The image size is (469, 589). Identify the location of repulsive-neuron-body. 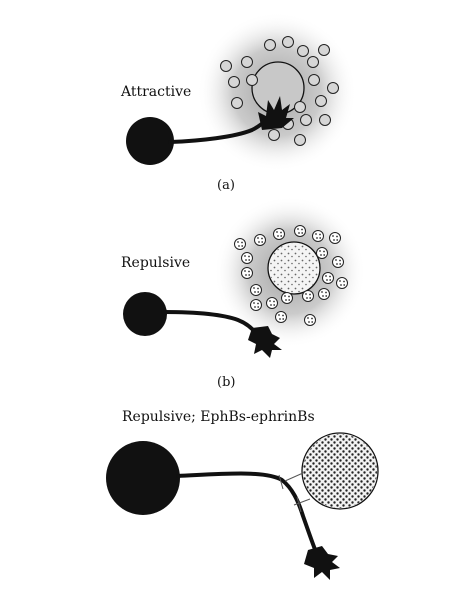
(145, 314).